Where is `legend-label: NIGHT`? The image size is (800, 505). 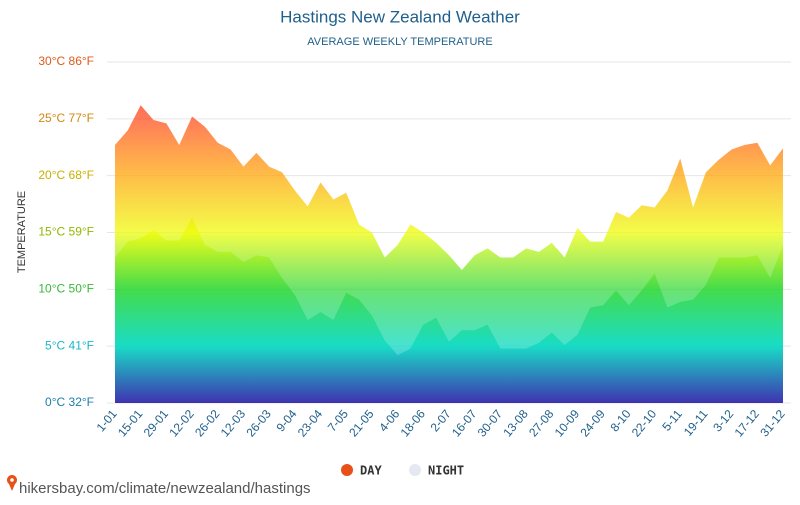
legend-label: NIGHT is located at coordinates (446, 471).